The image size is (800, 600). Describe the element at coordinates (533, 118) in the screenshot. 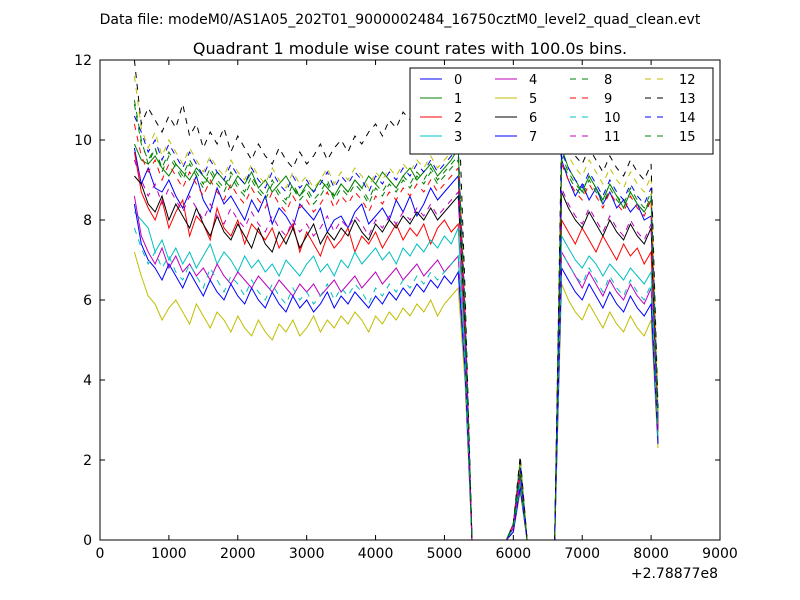

I see `legend-label-6: 6` at that location.